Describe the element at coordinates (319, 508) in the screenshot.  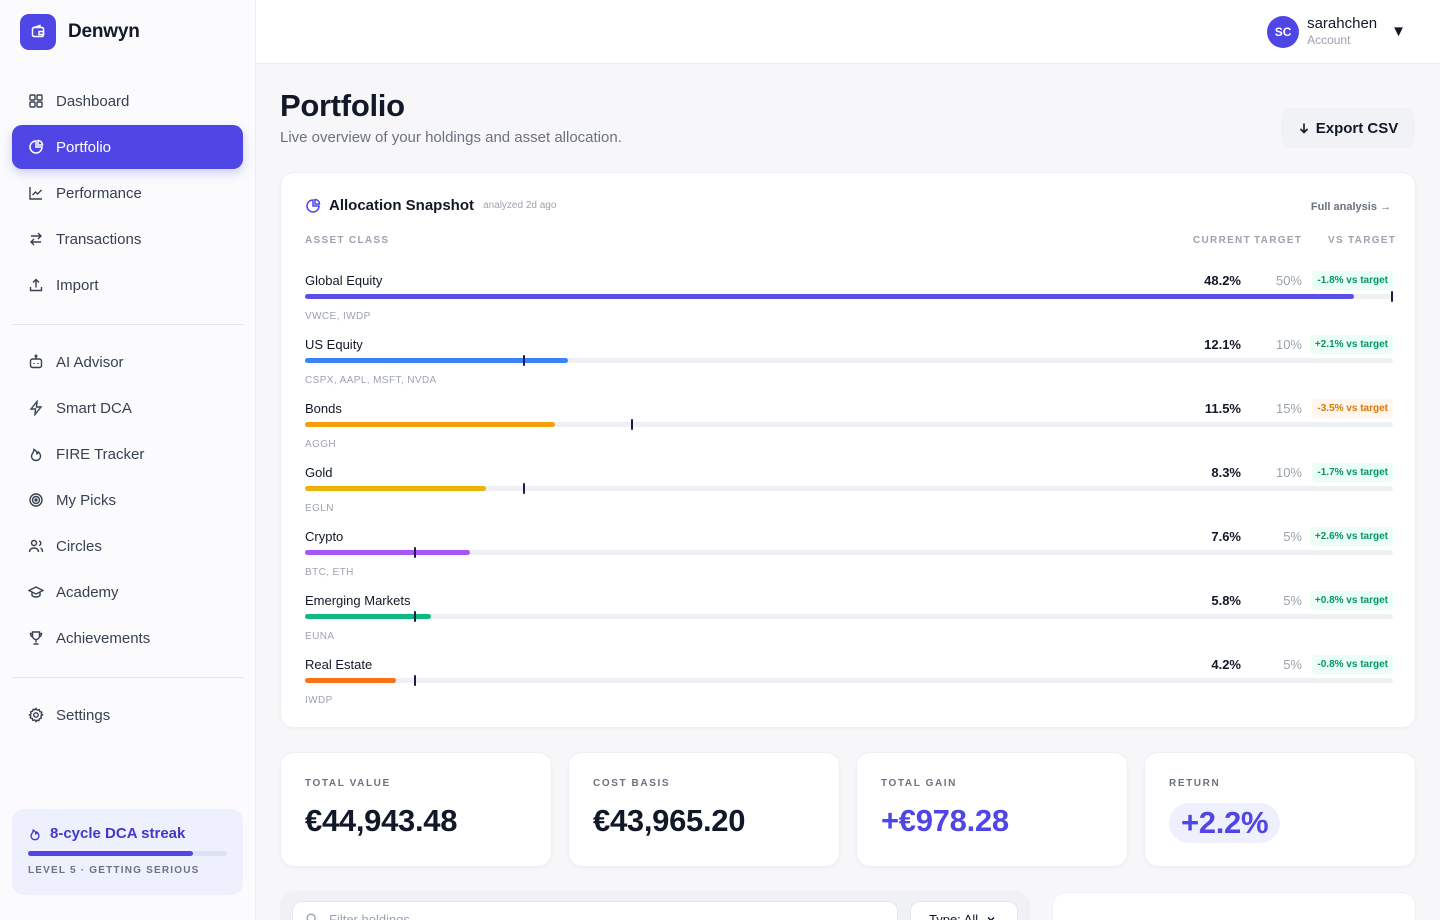
I see `asset-tickers: EGLN` at that location.